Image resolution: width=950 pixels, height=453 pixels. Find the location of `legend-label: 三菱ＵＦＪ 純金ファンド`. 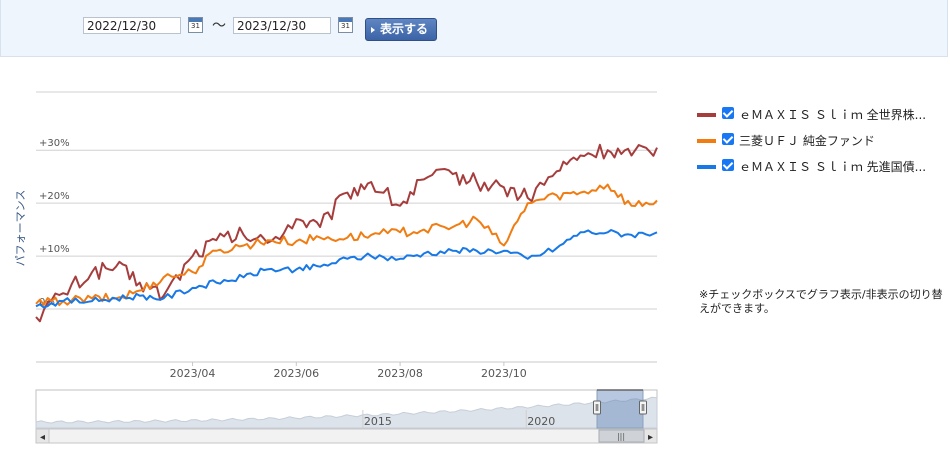

legend-label: 三菱ＵＦＪ 純金ファンド is located at coordinates (807, 141).